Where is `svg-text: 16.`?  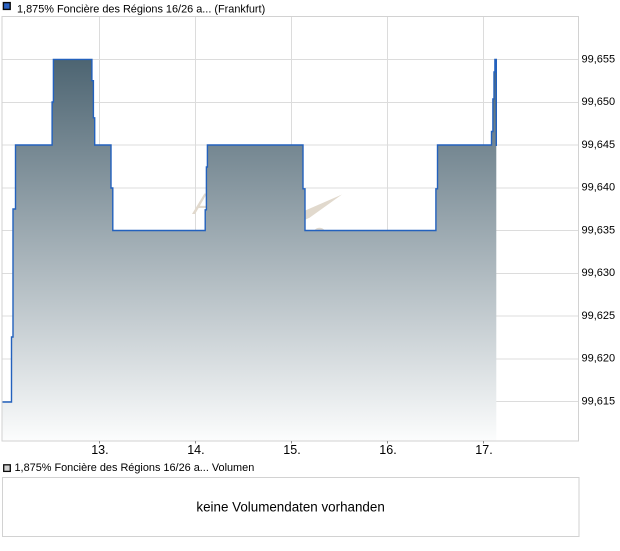
svg-text: 16. is located at coordinates (387, 450).